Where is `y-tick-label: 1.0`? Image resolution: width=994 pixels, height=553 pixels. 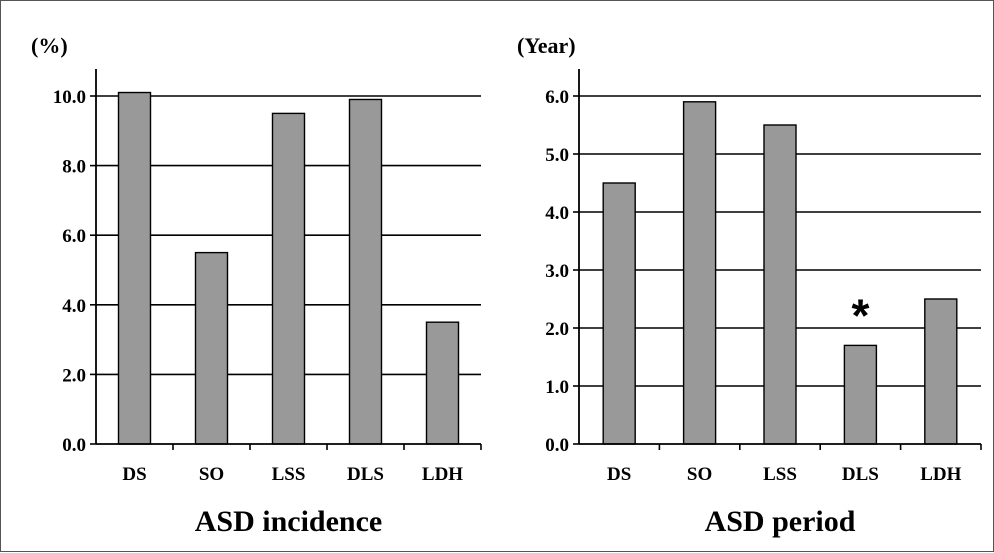
y-tick-label: 1.0 is located at coordinates (557, 387).